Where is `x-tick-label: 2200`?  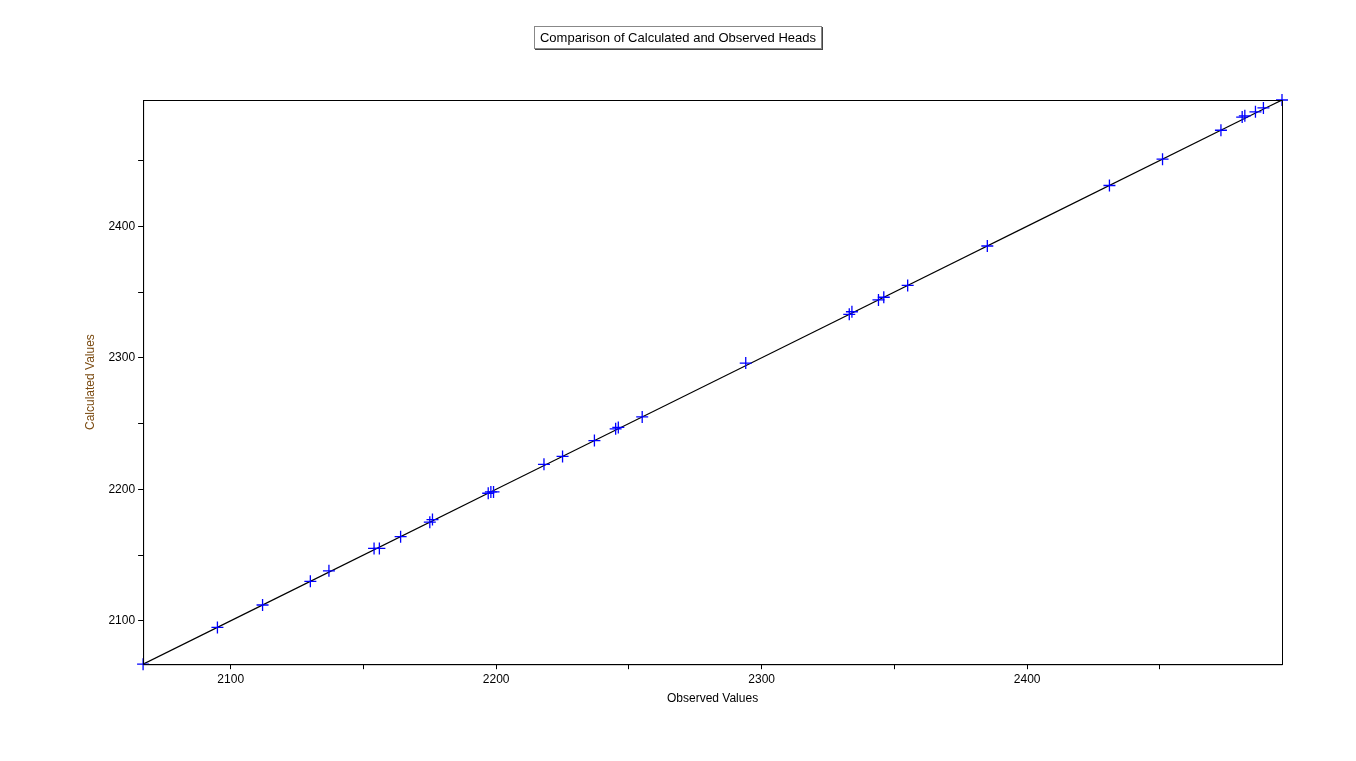 x-tick-label: 2200 is located at coordinates (496, 678).